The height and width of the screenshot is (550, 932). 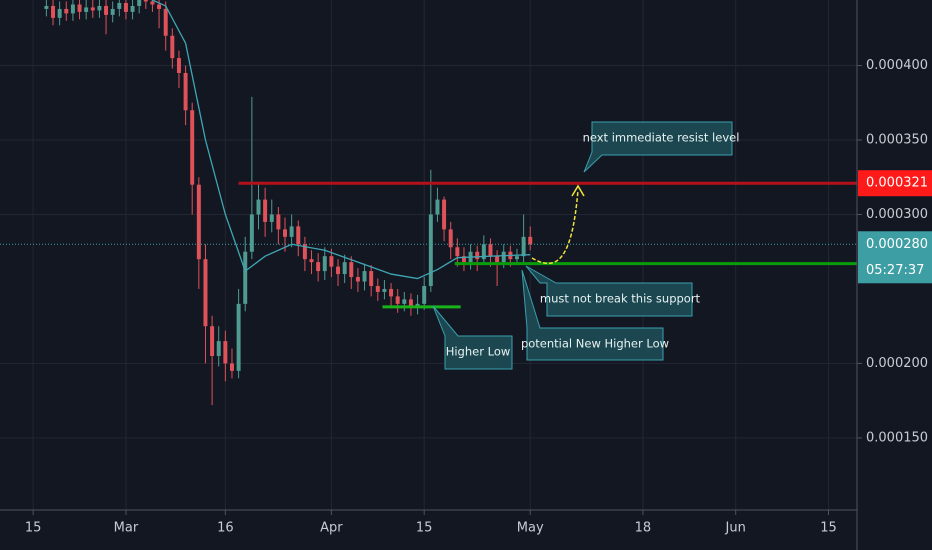 I want to click on y-tick-label: 0.000200, so click(x=897, y=363).